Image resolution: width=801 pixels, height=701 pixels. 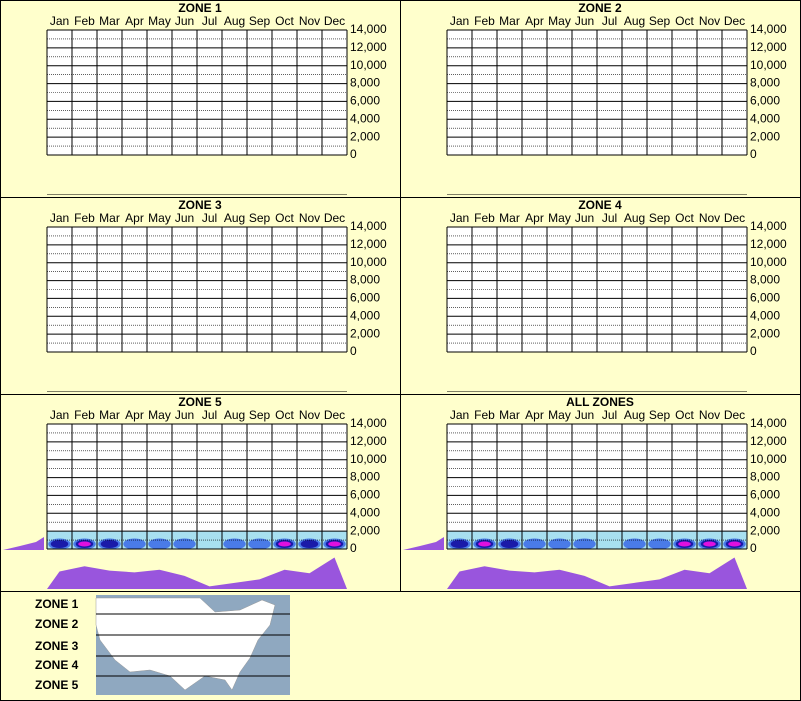 What do you see at coordinates (200, 402) in the screenshot?
I see `chart-title: ZONE 5` at bounding box center [200, 402].